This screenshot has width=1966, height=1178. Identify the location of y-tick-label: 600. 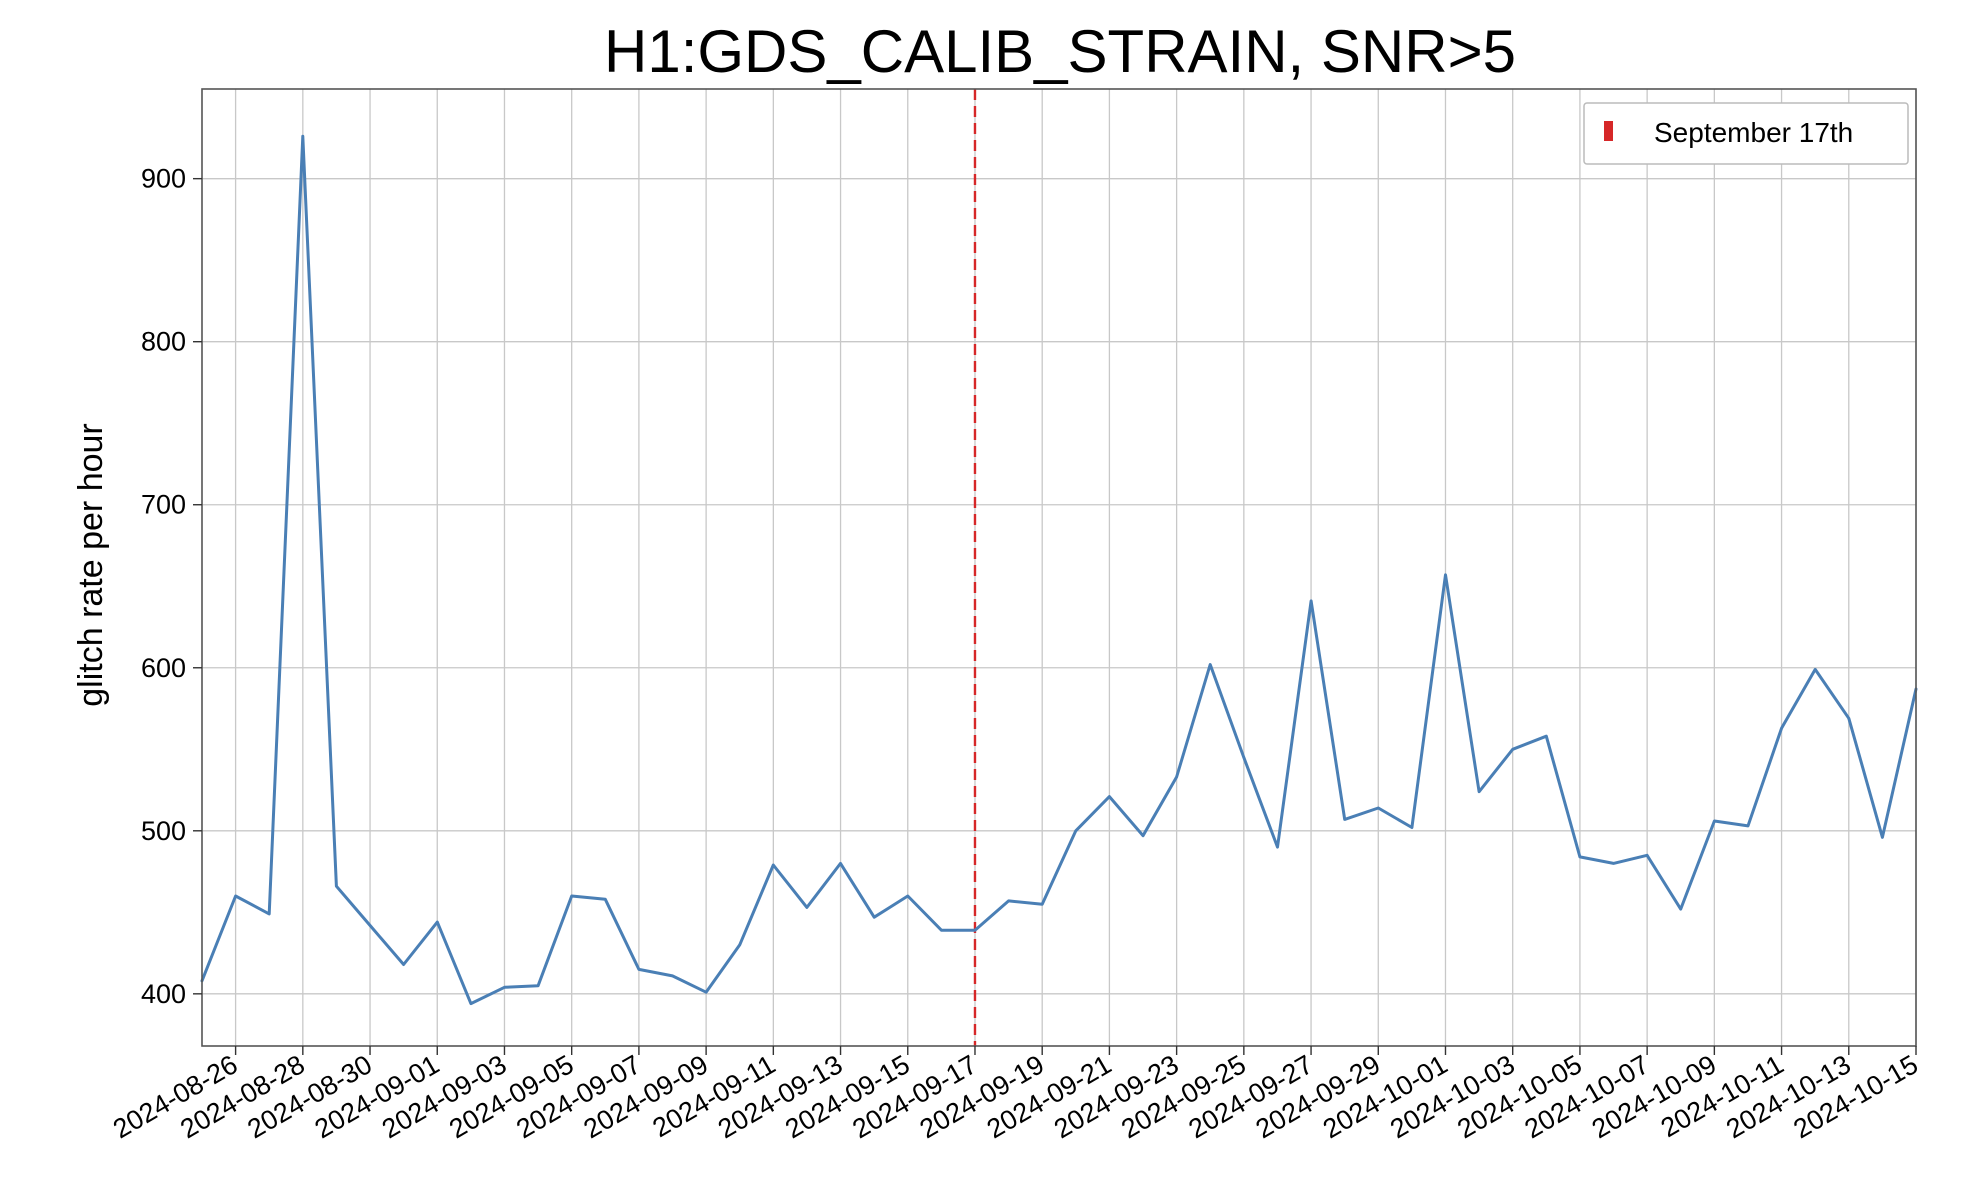
(163, 668).